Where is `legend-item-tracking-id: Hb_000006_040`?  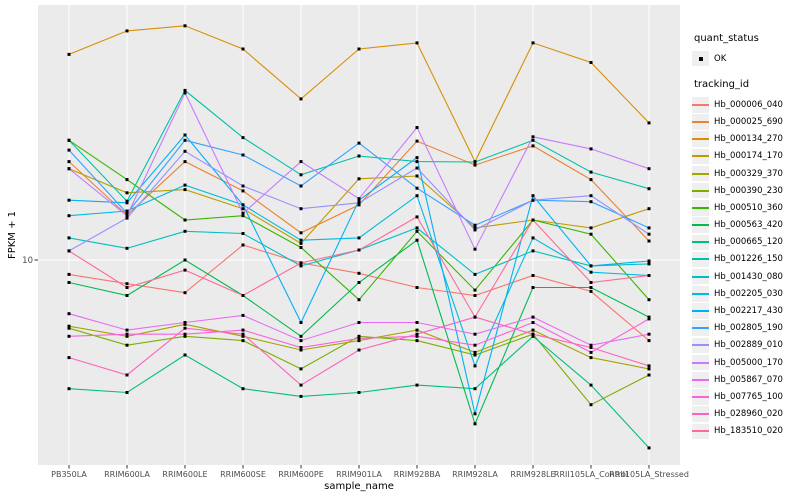
legend-item-tracking-id: Hb_000006_040 is located at coordinates (746, 104).